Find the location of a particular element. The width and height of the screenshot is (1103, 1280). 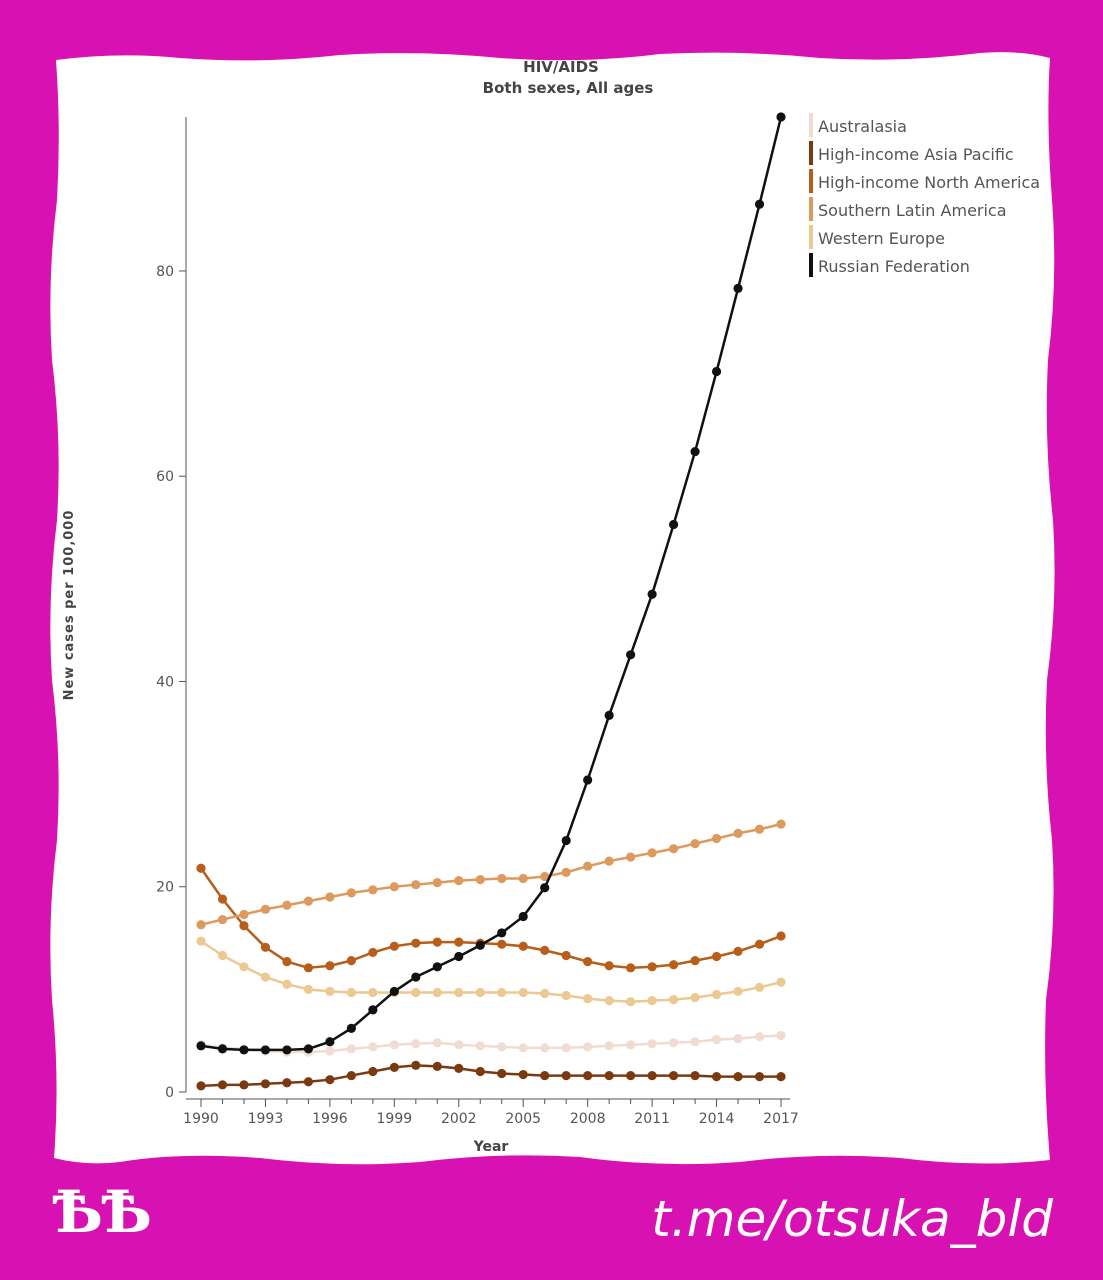

legend-label: High-income North America is located at coordinates (929, 182).